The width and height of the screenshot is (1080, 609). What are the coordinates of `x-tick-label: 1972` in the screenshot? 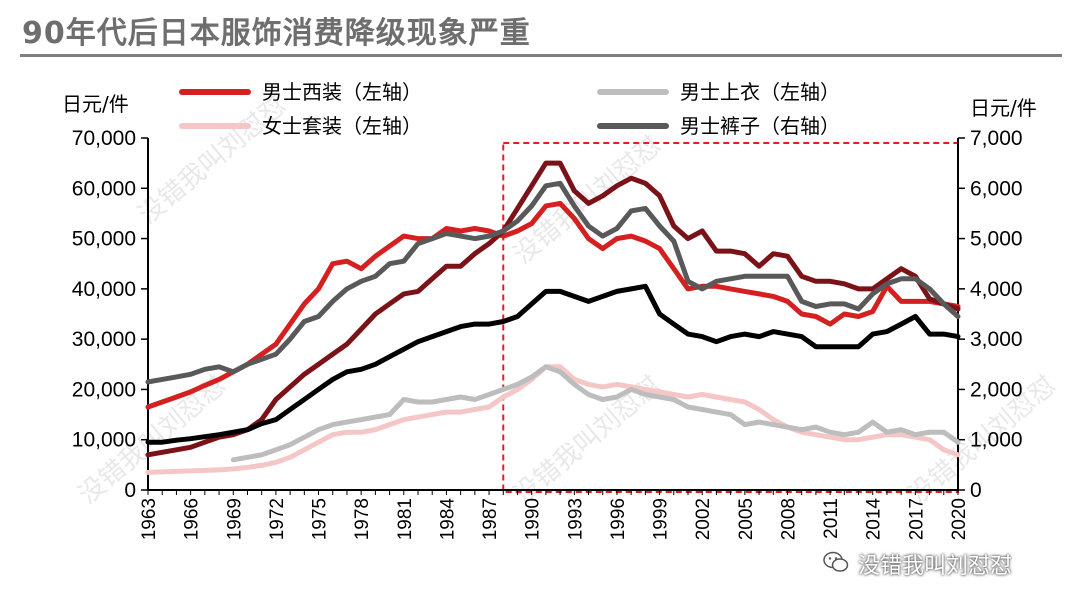 It's located at (277, 519).